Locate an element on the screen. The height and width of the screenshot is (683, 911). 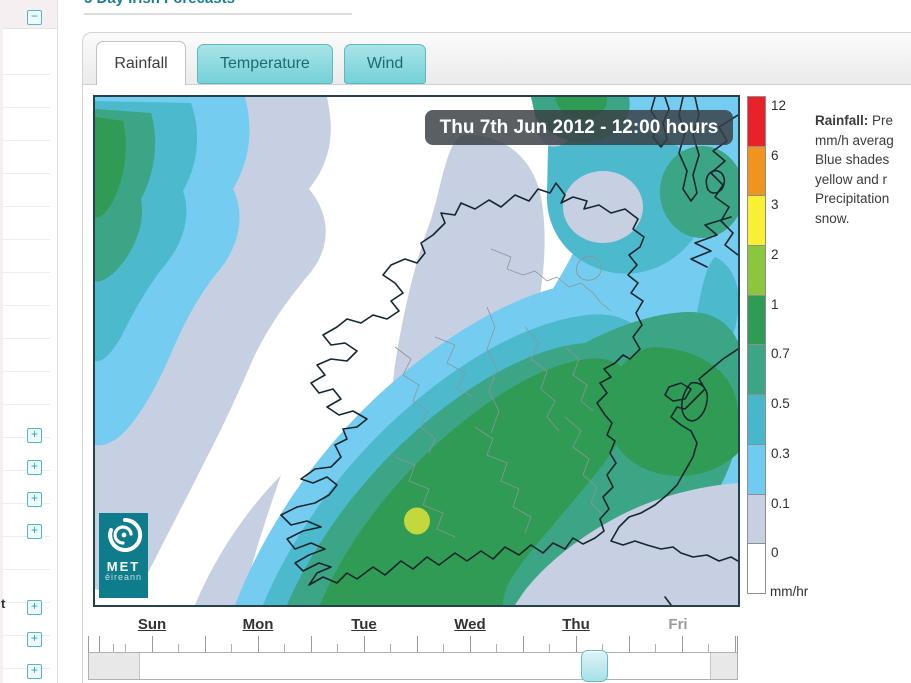
day-label-mon: Mon is located at coordinates (258, 624).